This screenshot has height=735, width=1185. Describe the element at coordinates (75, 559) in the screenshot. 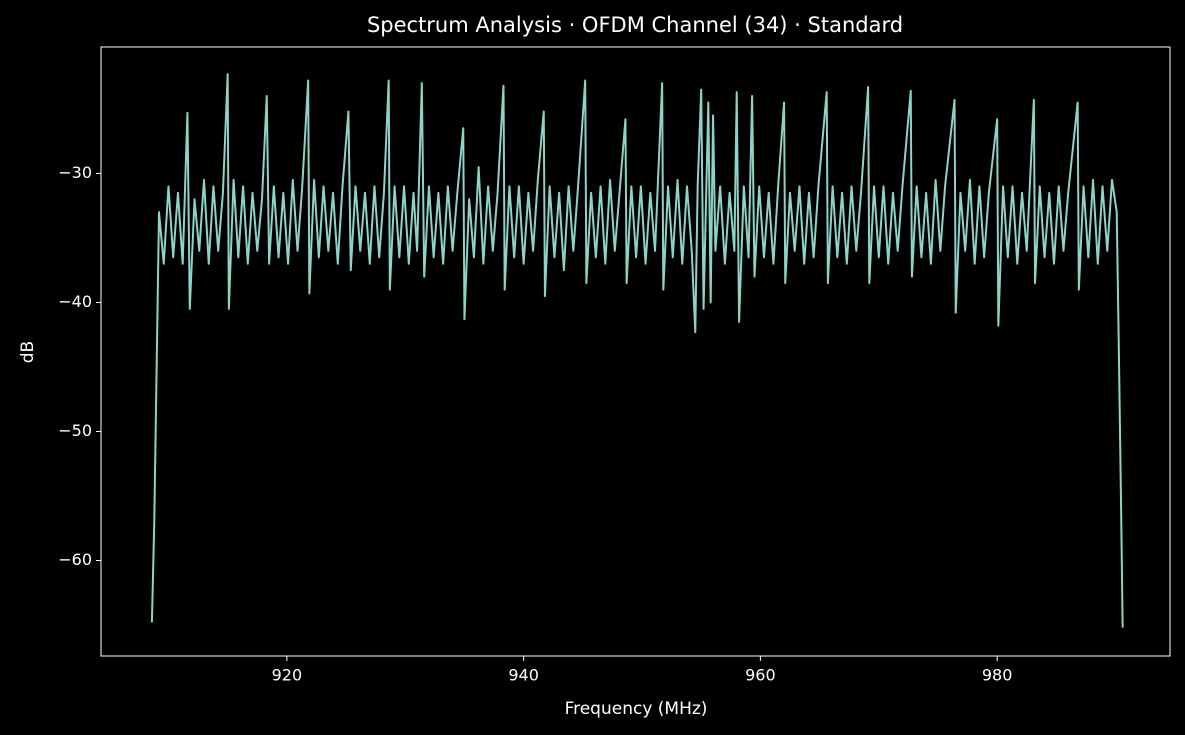

I see `y-tick-label: −60` at that location.